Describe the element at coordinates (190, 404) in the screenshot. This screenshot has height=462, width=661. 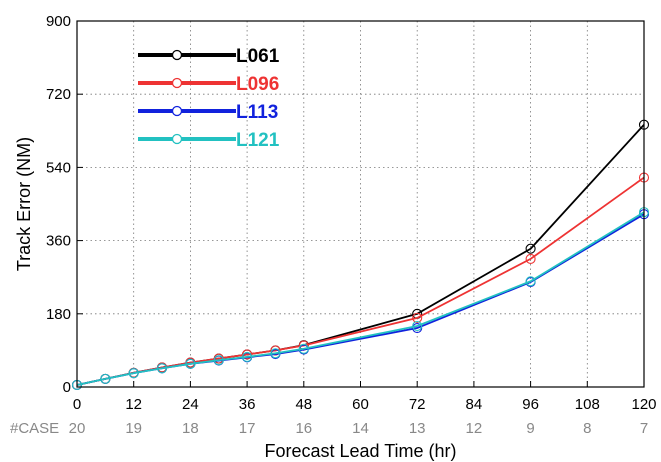
I see `x-tick-label: 24` at that location.